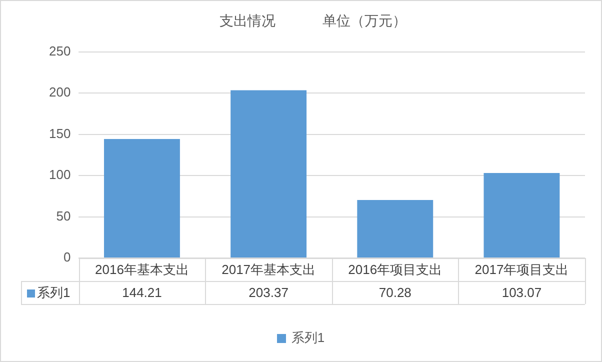 The image size is (602, 362). What do you see at coordinates (63, 216) in the screenshot?
I see `y-tick-label: 50` at bounding box center [63, 216].